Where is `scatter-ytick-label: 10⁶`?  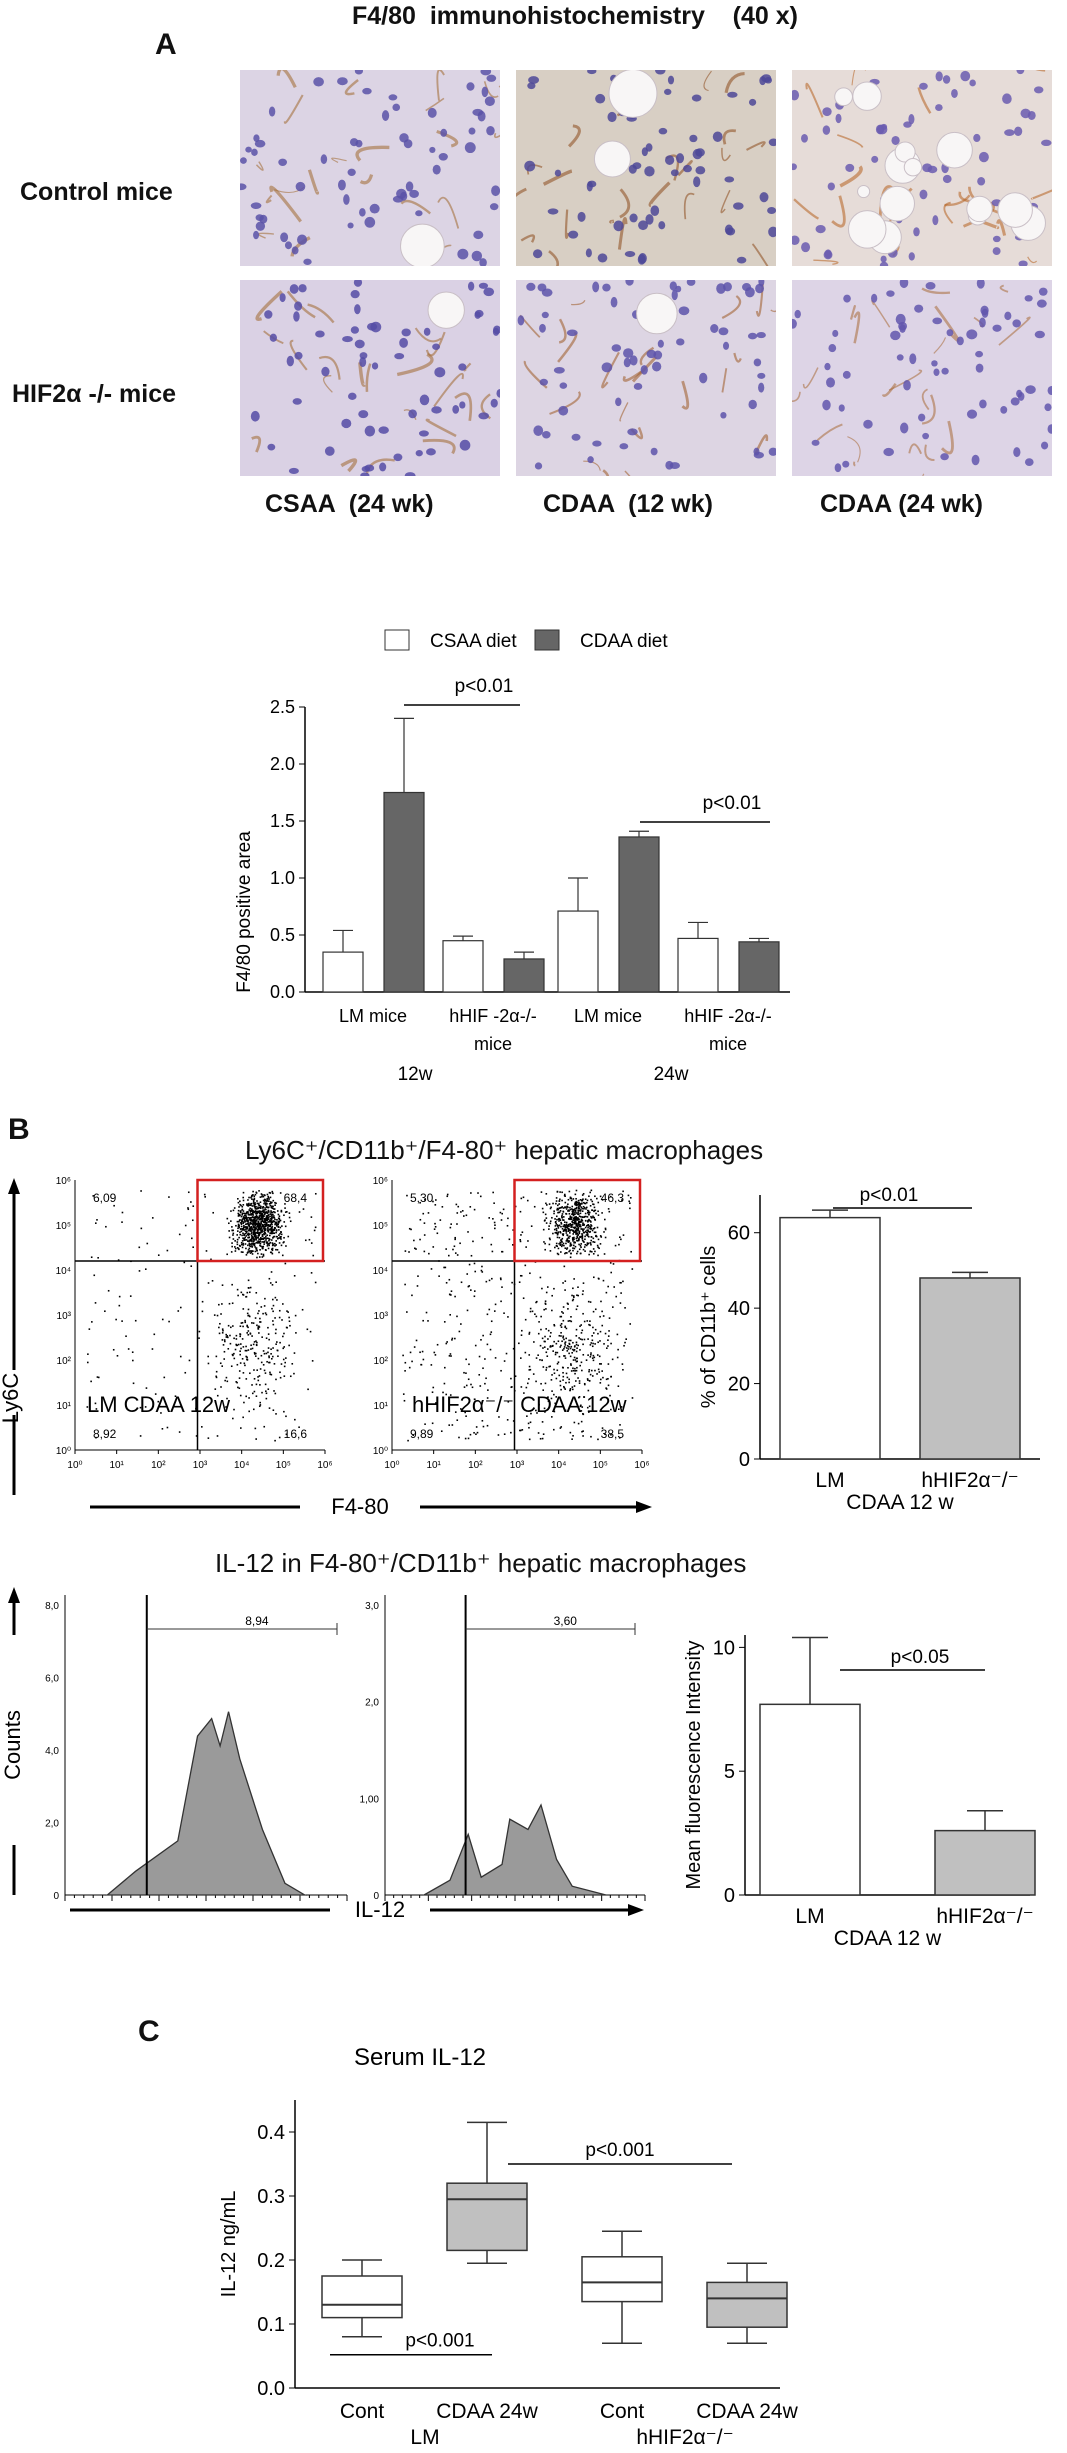 scatter-ytick-label: 10⁶ is located at coordinates (63, 1181).